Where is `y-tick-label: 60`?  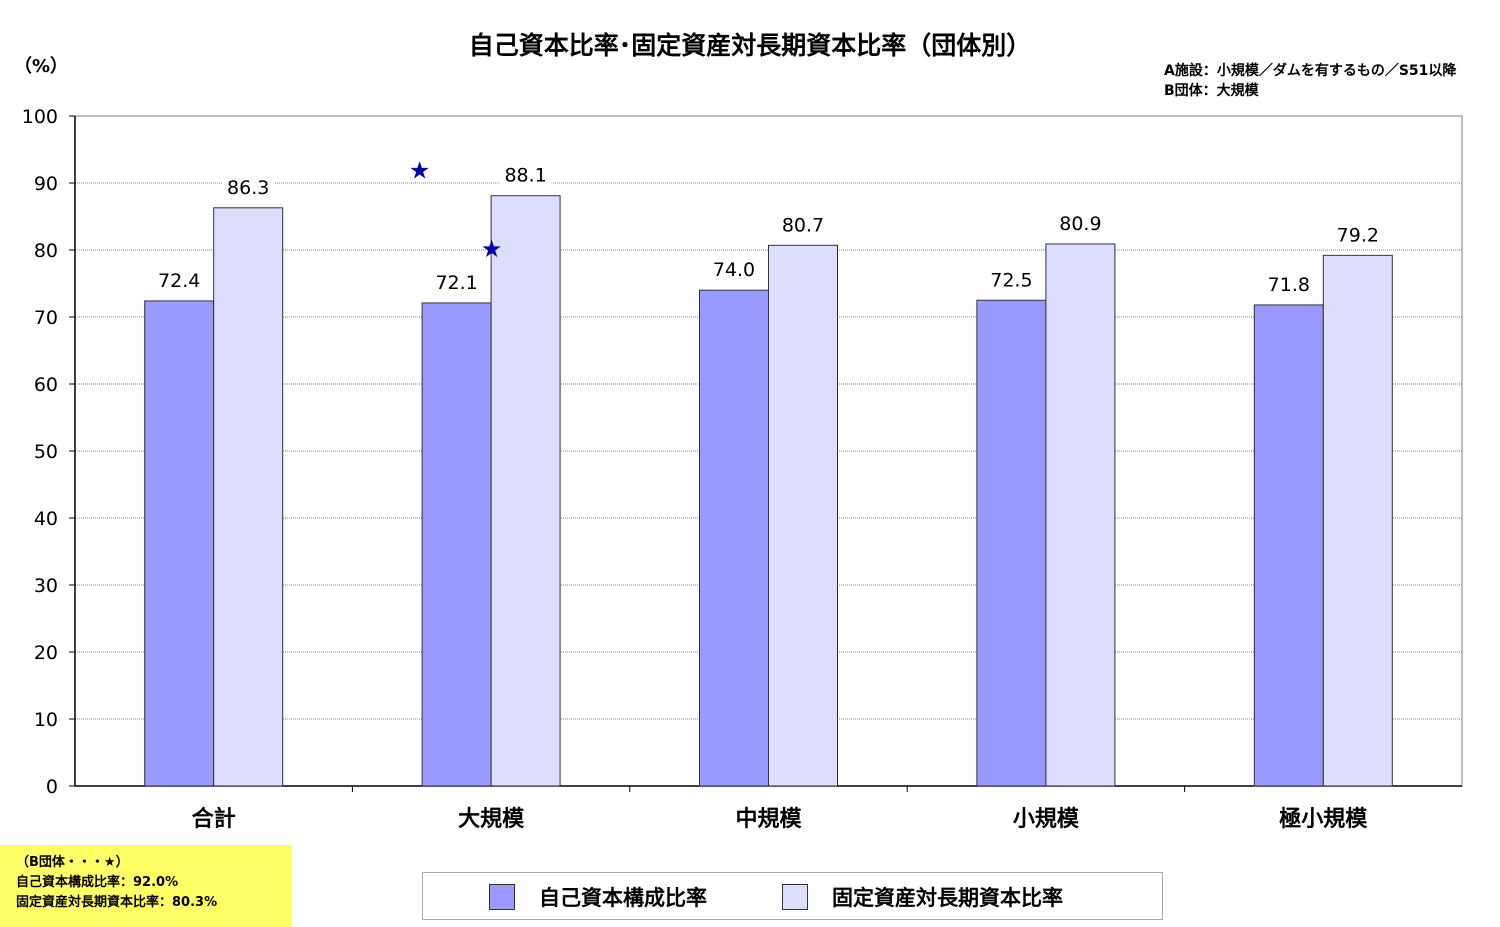 y-tick-label: 60 is located at coordinates (46, 385).